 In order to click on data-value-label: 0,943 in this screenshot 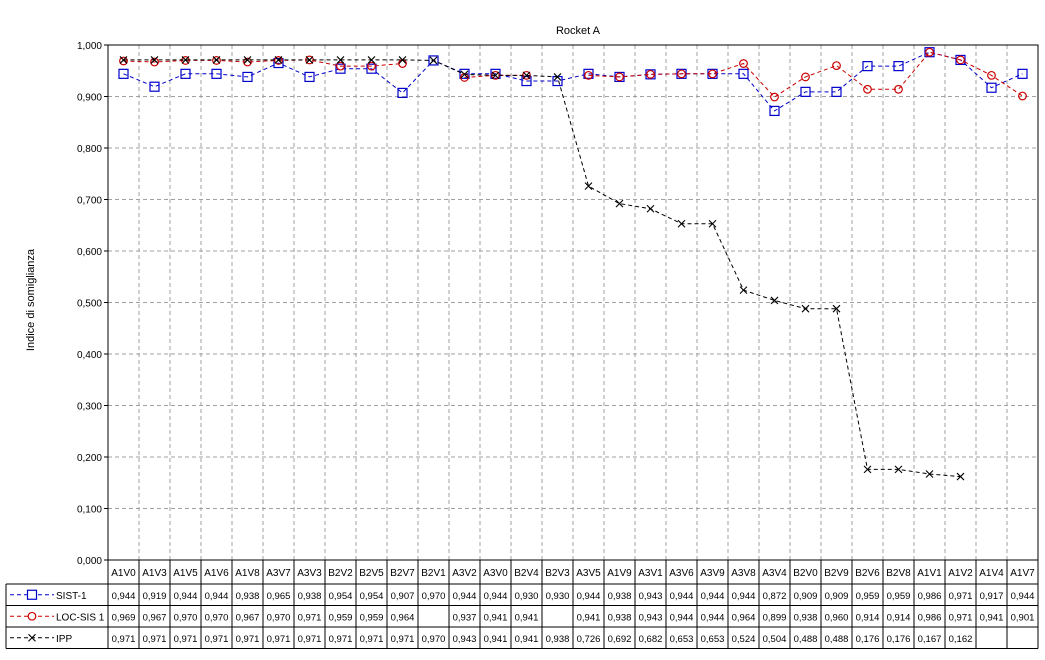, I will do `click(651, 596)`.